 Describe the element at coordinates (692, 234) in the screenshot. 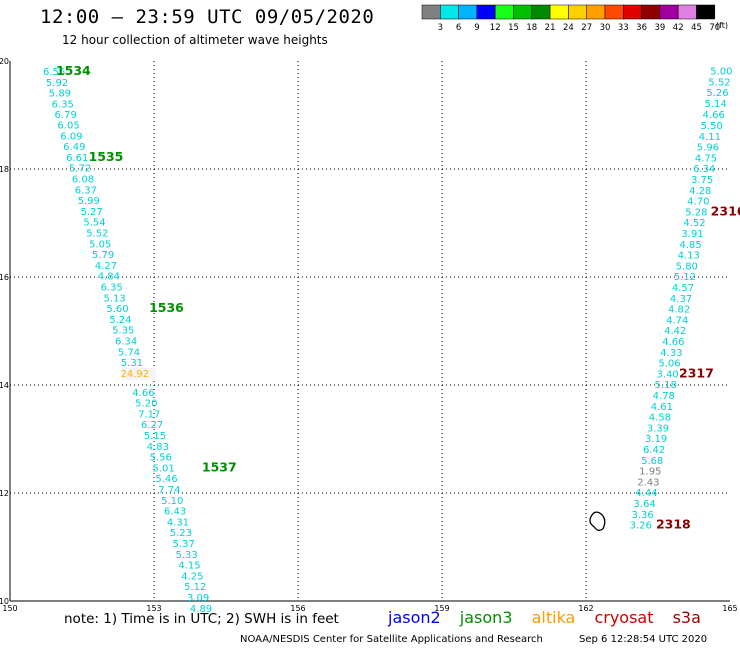

I see `wave-height-label: 3.91` at that location.